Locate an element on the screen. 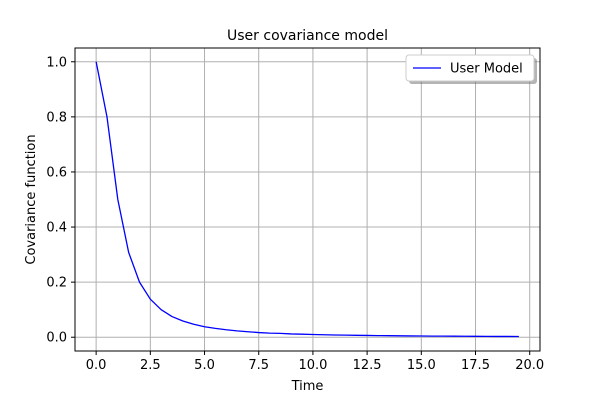 The width and height of the screenshot is (600, 400). x-axis-label: Time is located at coordinates (307, 386).